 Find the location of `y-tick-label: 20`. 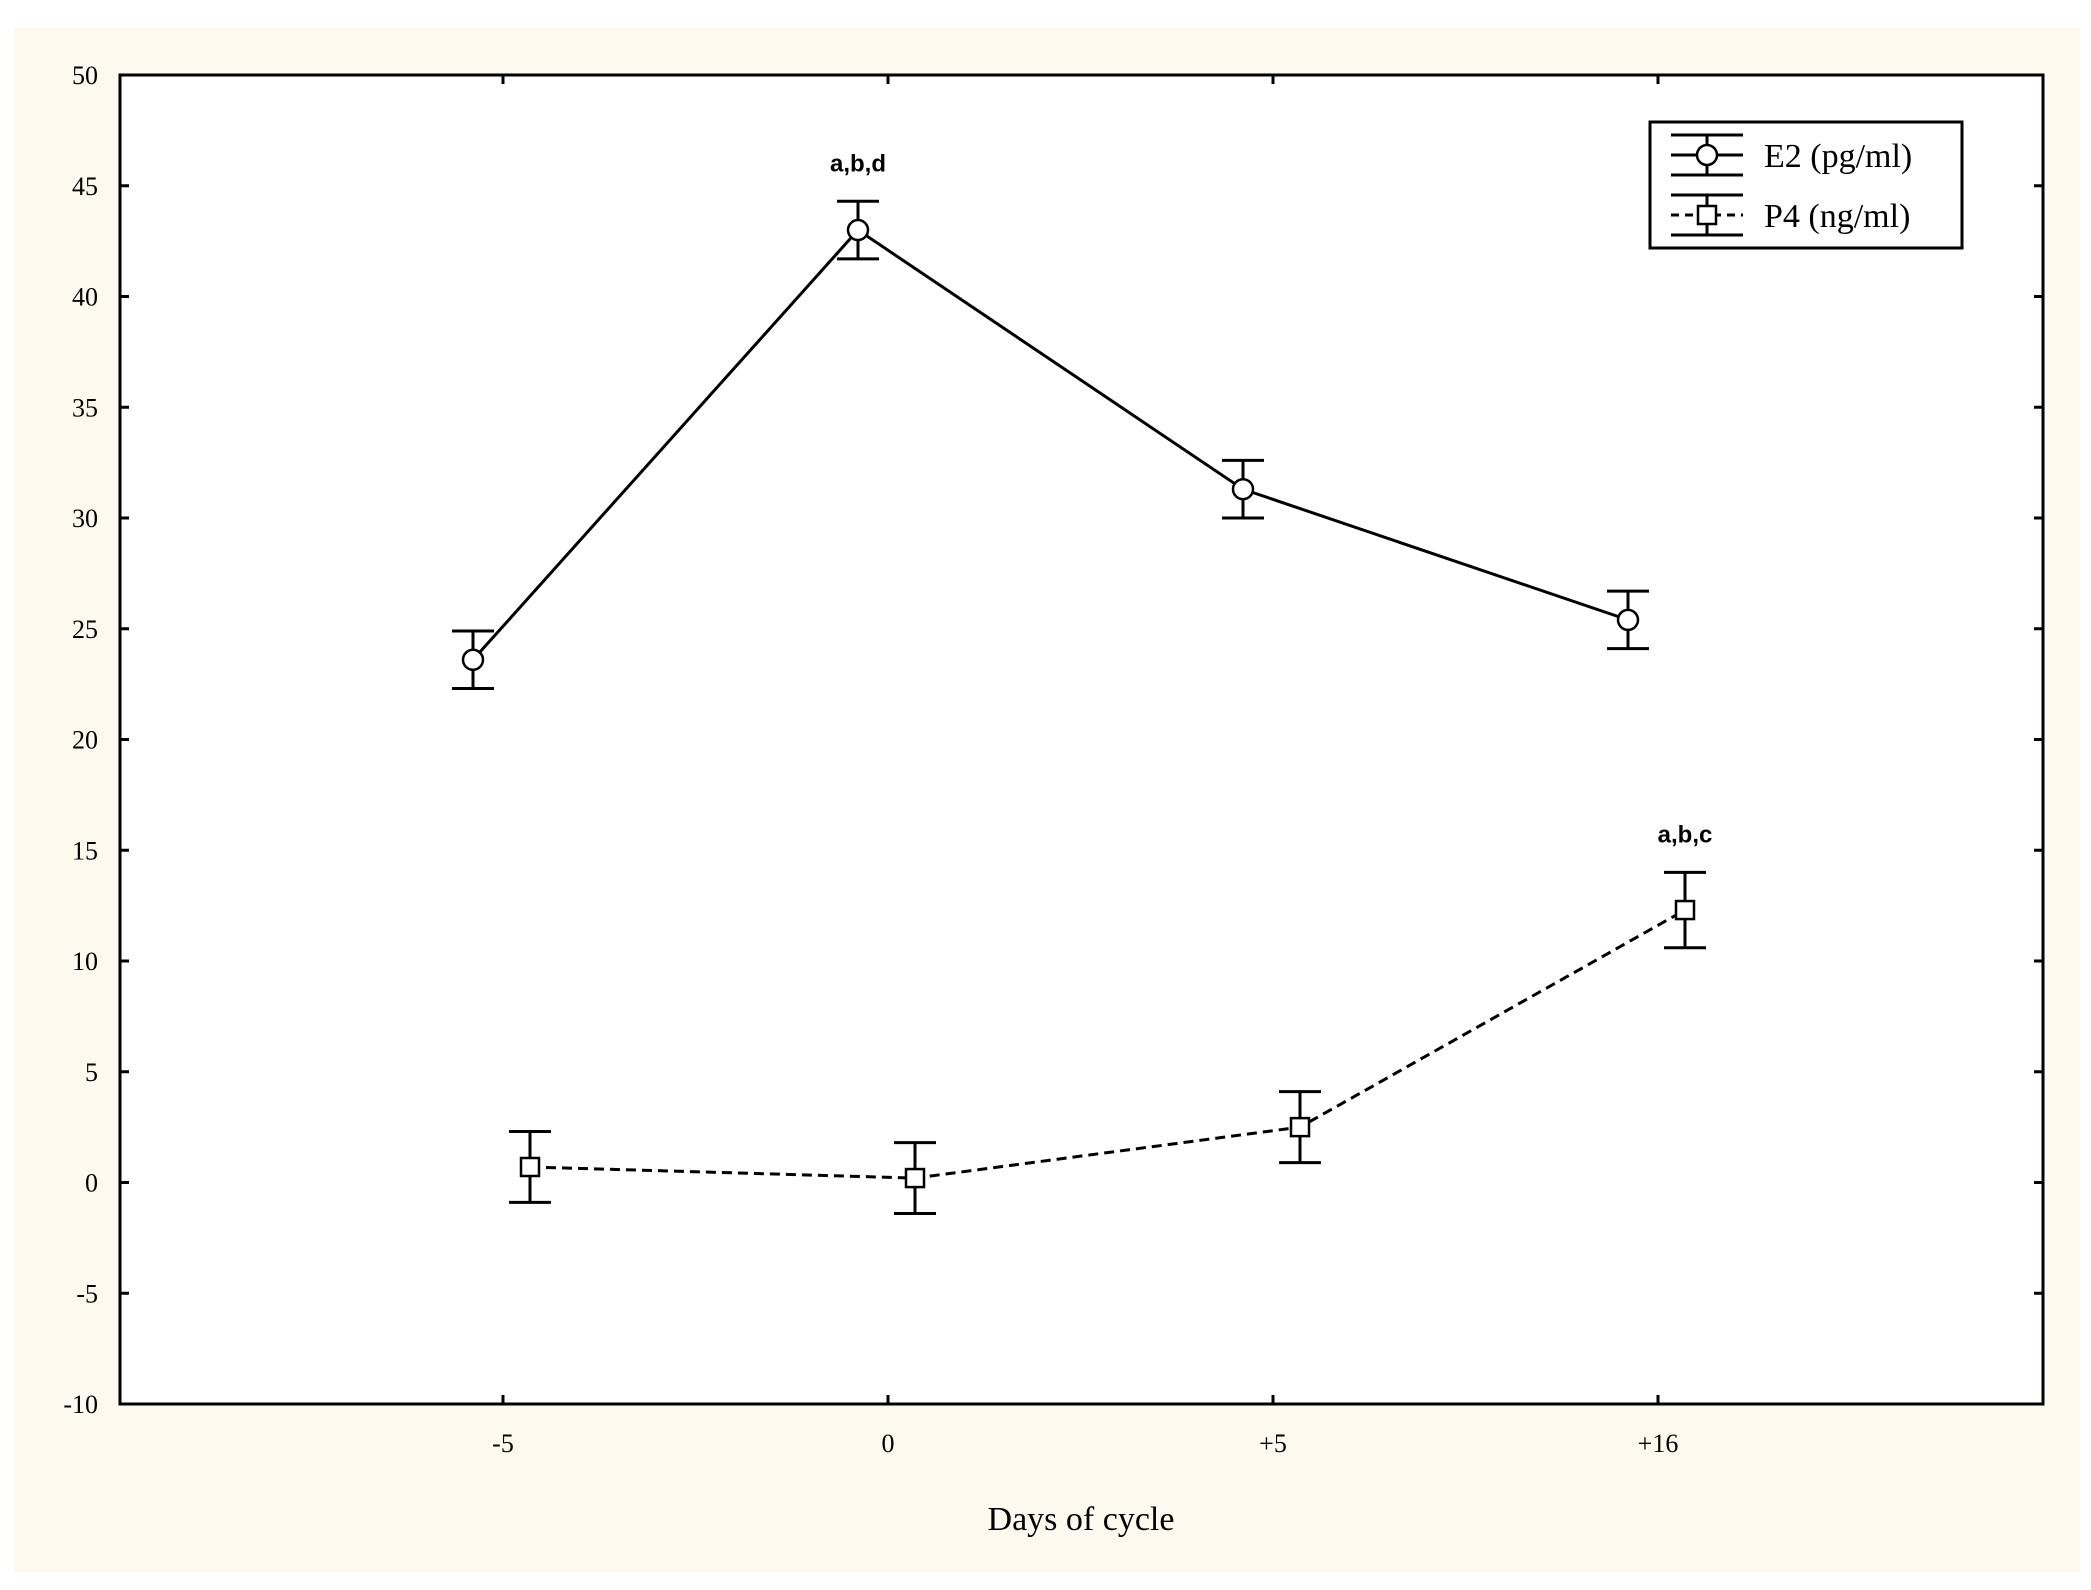

y-tick-label: 20 is located at coordinates (85, 740).